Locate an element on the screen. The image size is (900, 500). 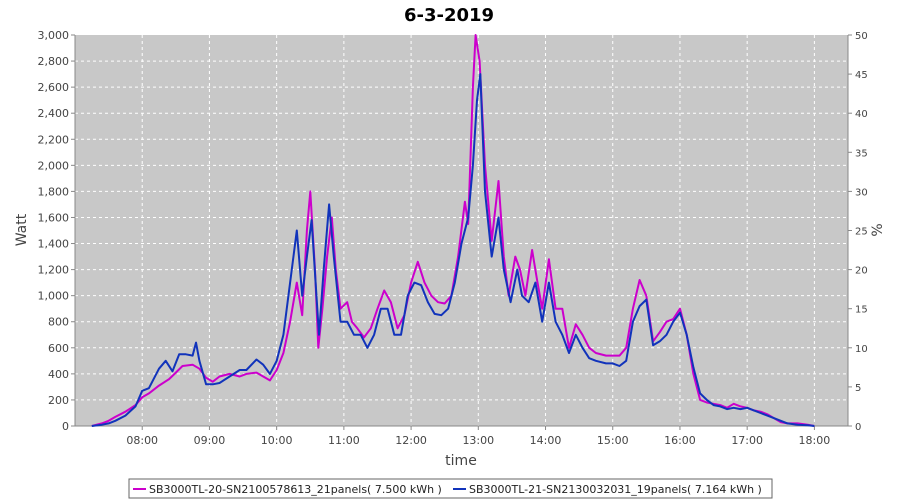
x-tick-label: 10:00 is located at coordinates (277, 440).